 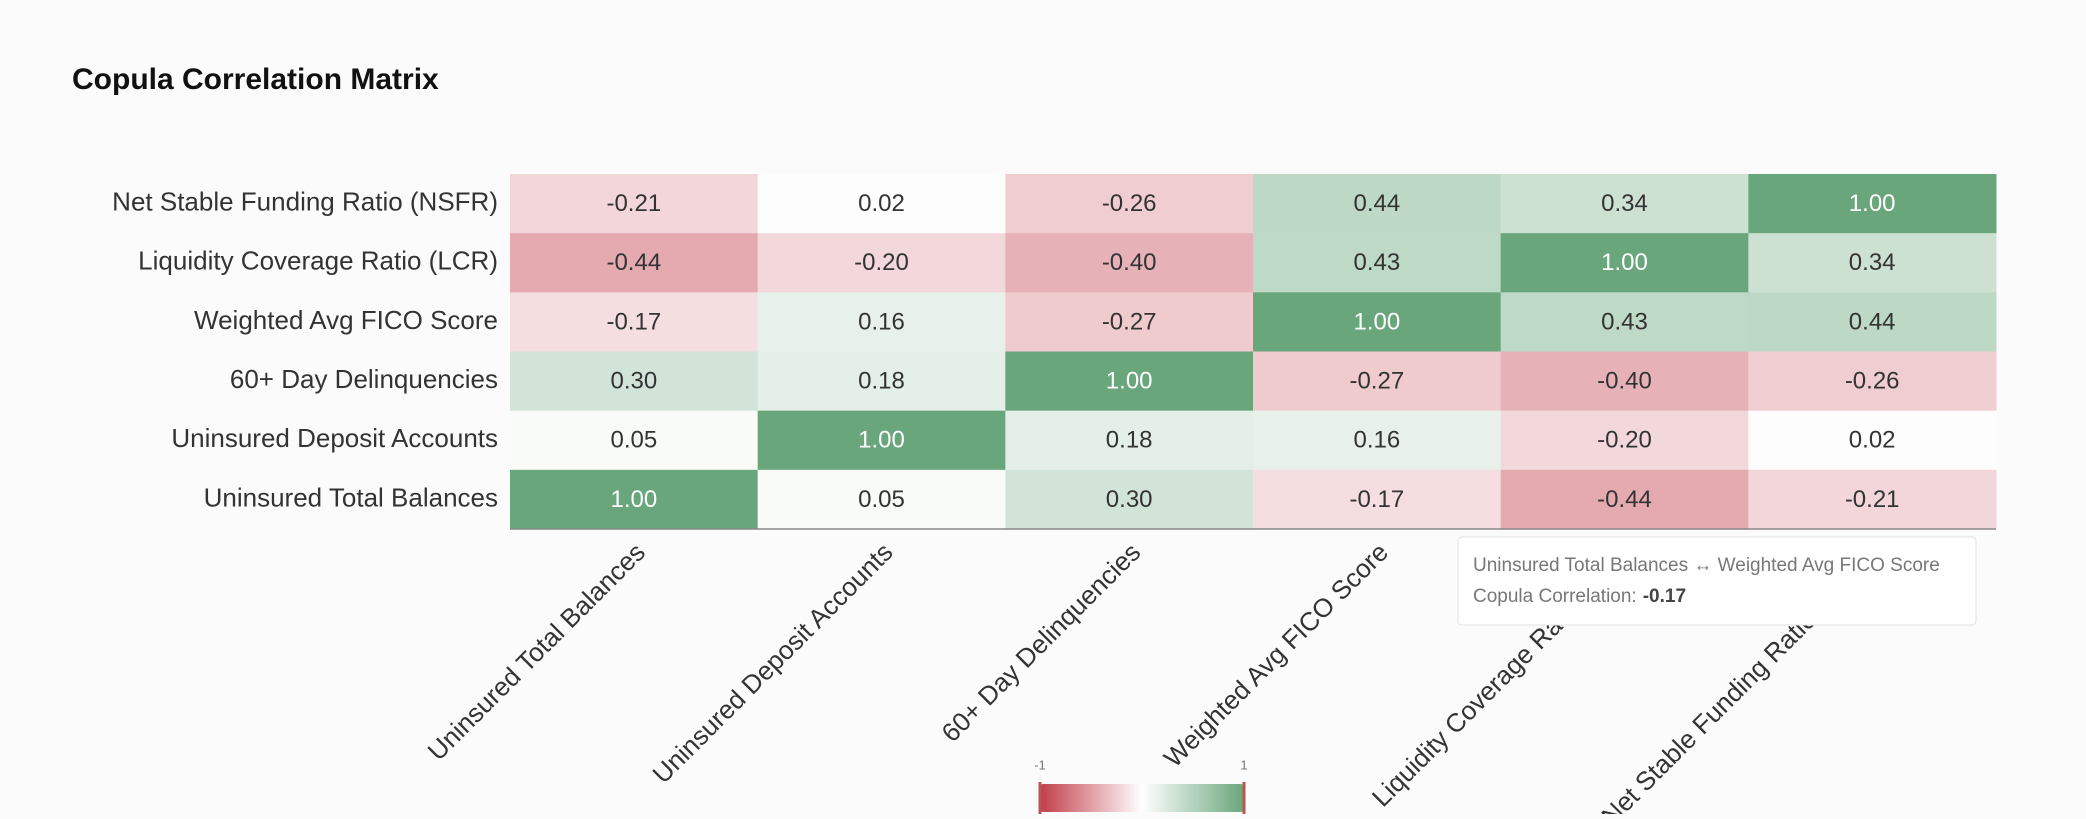 What do you see at coordinates (305, 201) in the screenshot?
I see `y-tick-label: Net Stable Funding Ratio (NSFR)` at bounding box center [305, 201].